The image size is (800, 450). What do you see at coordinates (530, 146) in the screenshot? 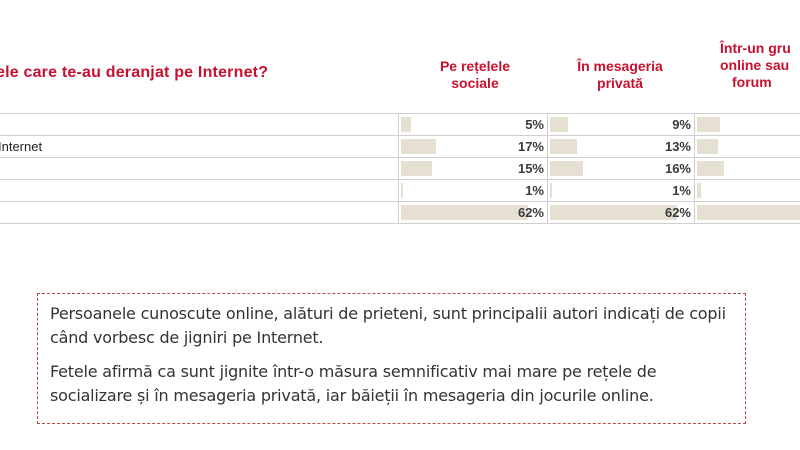
I see `value-label: 17%` at bounding box center [530, 146].